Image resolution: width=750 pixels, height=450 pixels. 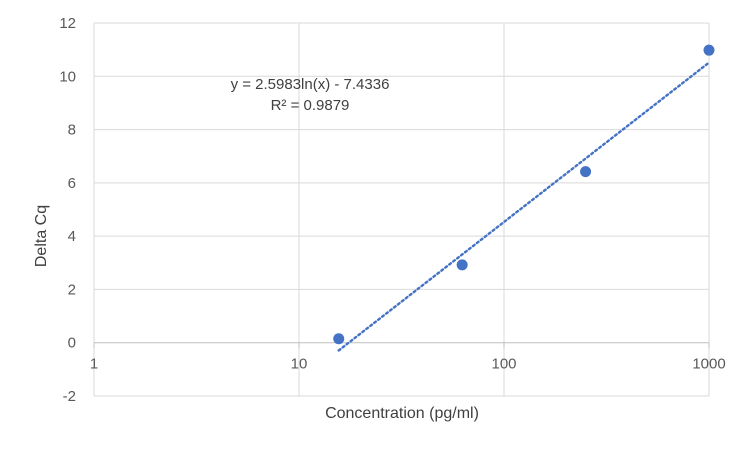 I want to click on x-tick-label: 100, so click(x=503, y=364).